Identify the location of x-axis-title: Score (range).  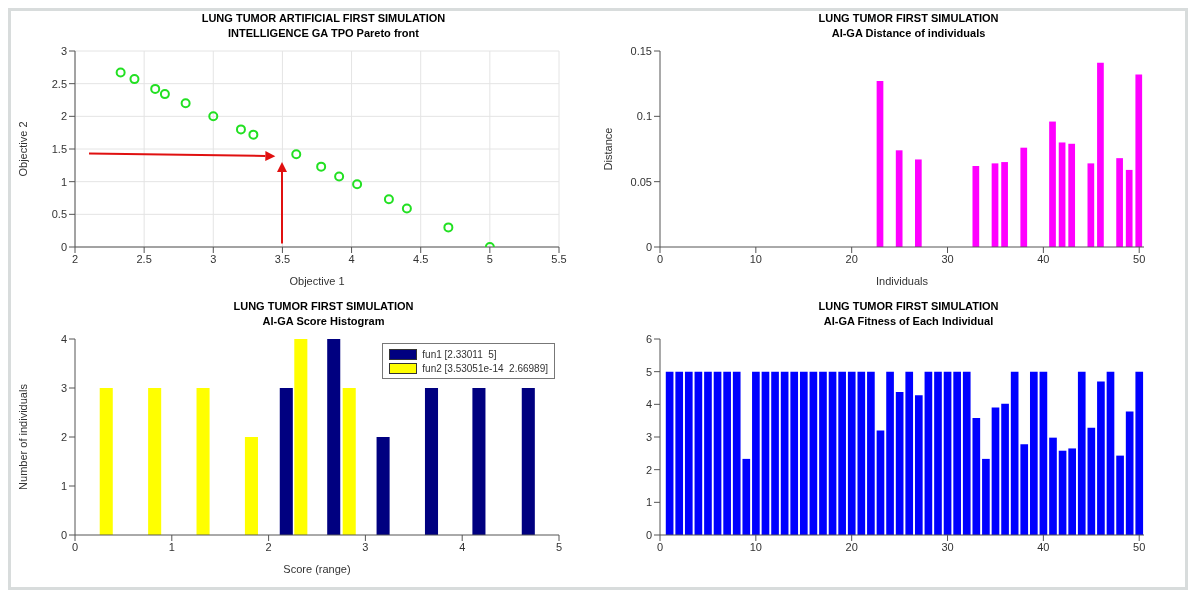
(317, 569).